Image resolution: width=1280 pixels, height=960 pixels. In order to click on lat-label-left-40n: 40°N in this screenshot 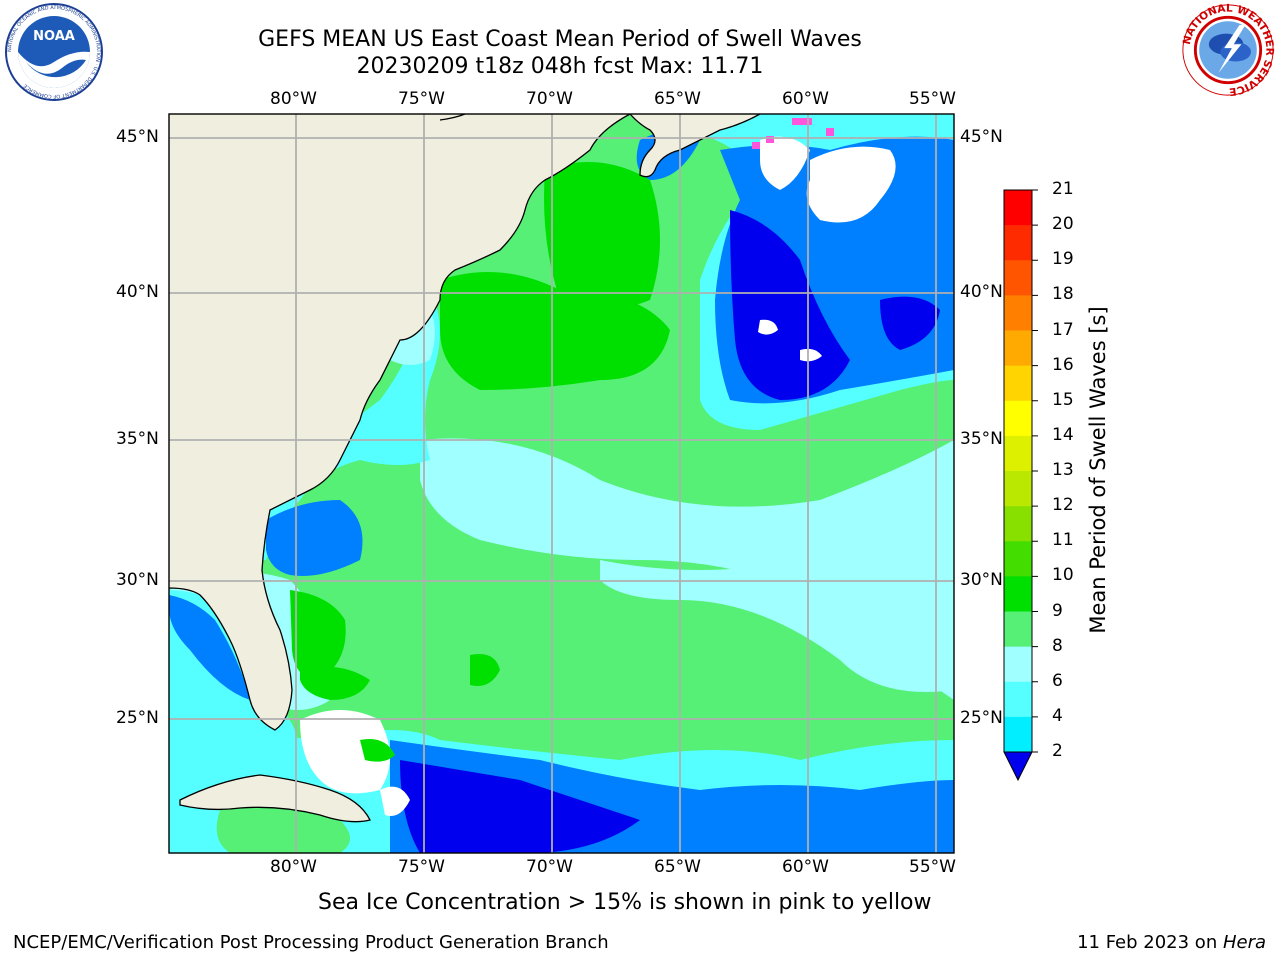, I will do `click(137, 292)`.